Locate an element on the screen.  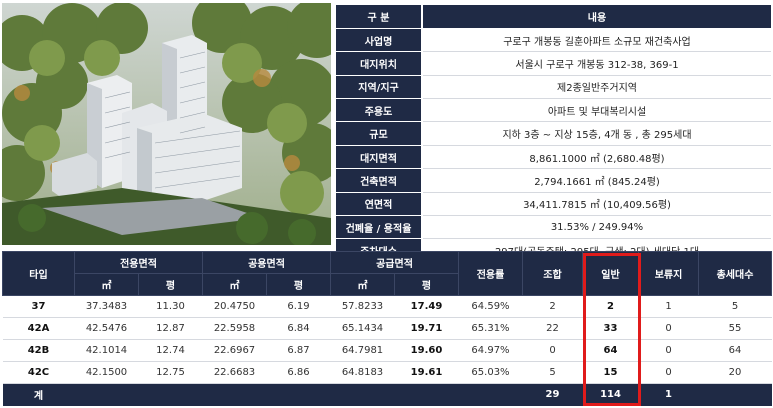
info-row: 대지위치 서울시 구로구 개봉동 312-38, 369-1 is located at coordinates (553, 63).